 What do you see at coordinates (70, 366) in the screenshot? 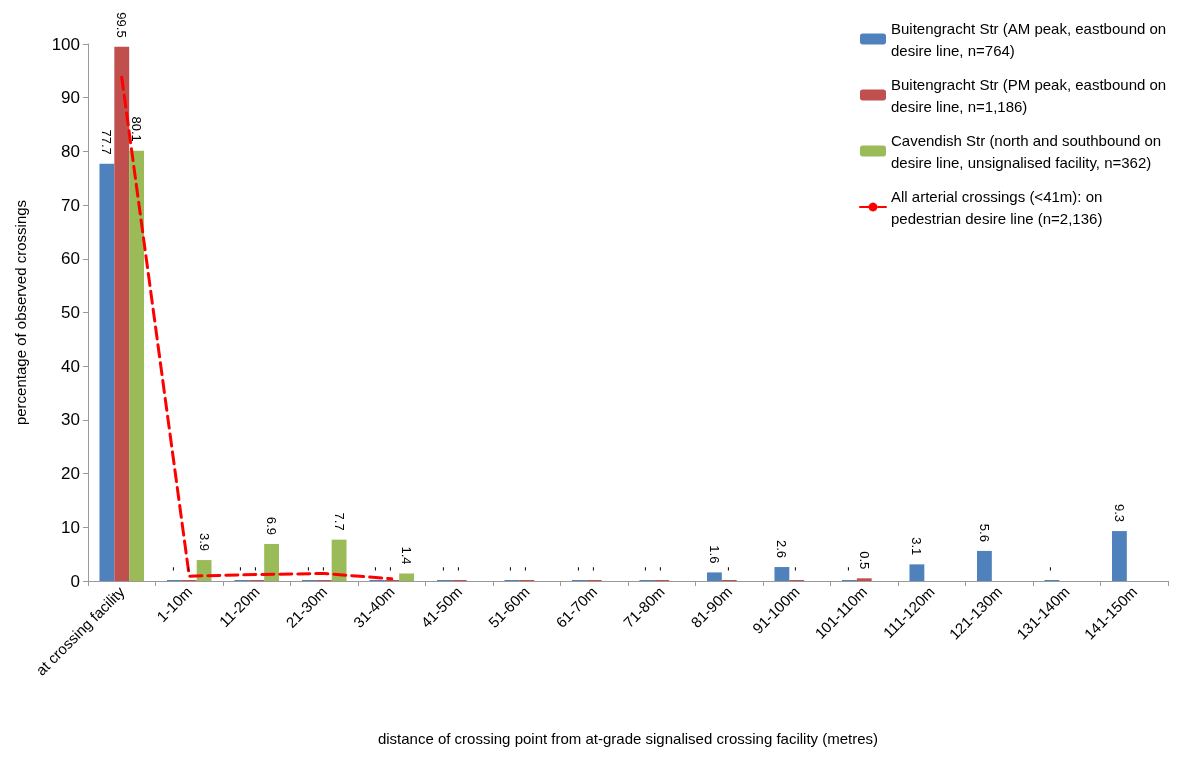
I see `y-tick-label: 40` at bounding box center [70, 366].